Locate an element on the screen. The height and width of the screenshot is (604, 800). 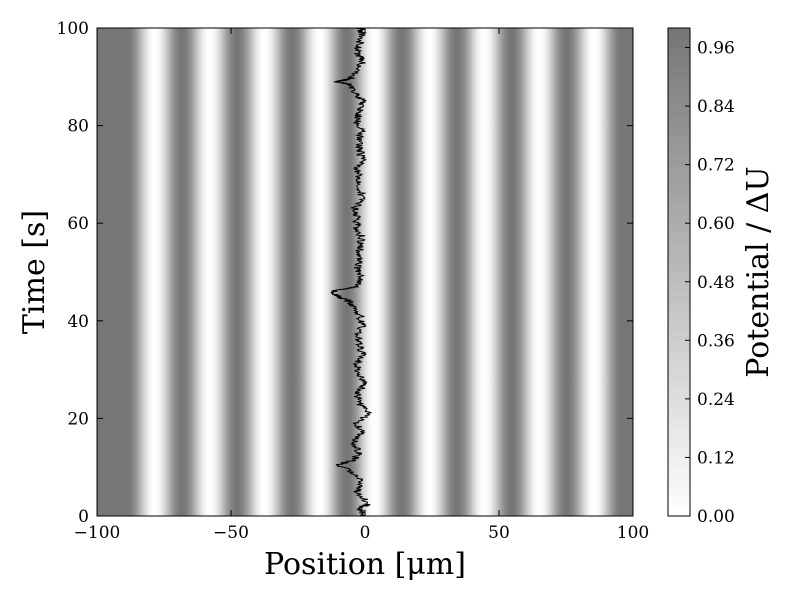
colorbar-tick-label: 0.84 is located at coordinates (716, 107).